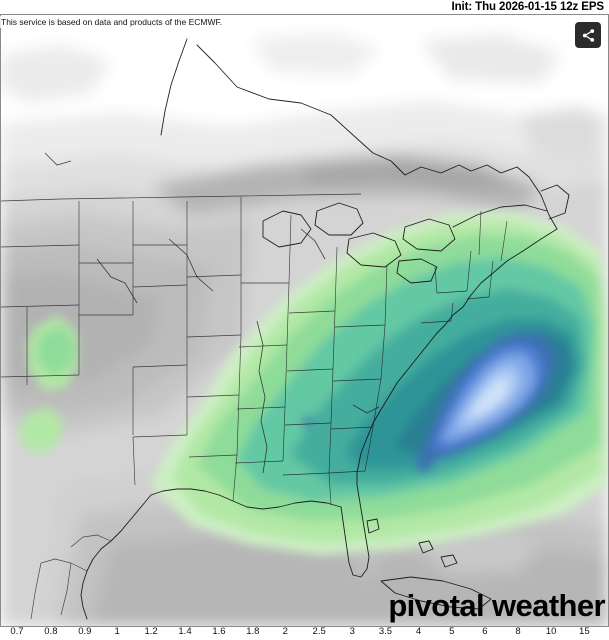  What do you see at coordinates (51, 631) in the screenshot?
I see `colorbar-tick: 0.8` at bounding box center [51, 631].